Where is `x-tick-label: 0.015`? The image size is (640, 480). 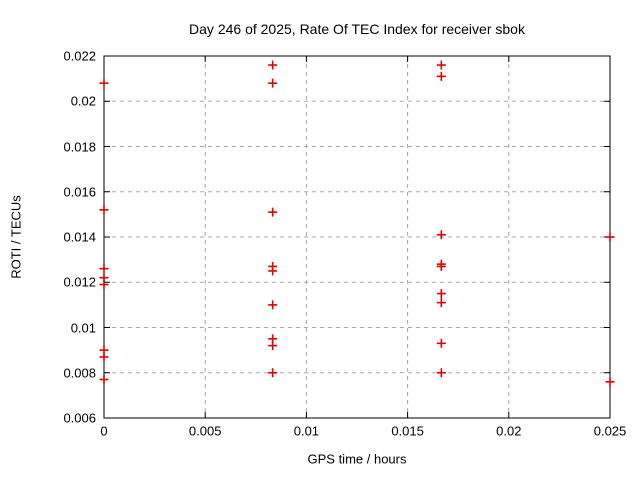 x-tick-label: 0.015 is located at coordinates (407, 431).